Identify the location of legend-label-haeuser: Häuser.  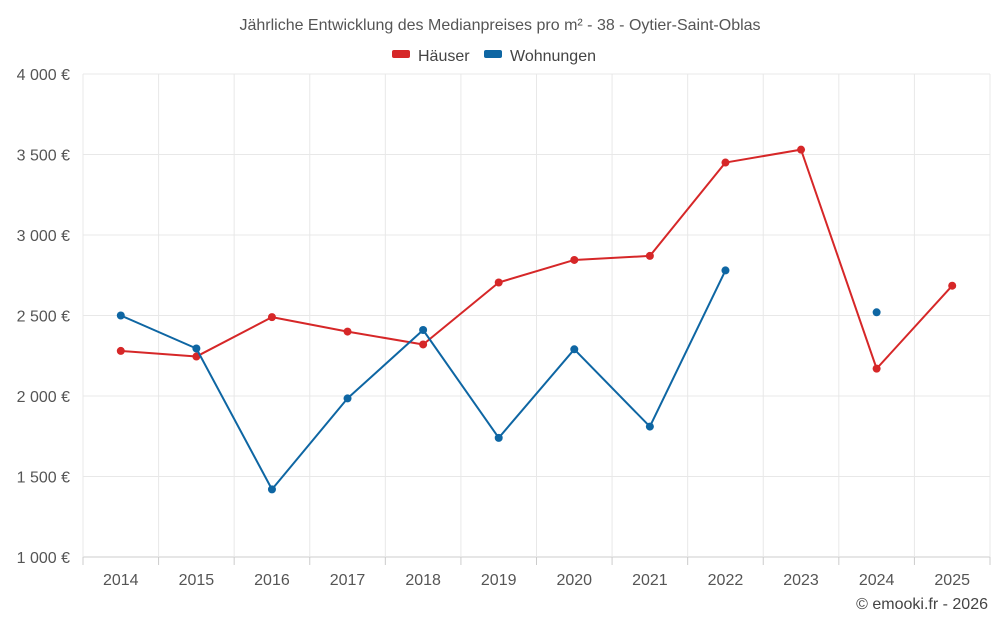
(444, 56).